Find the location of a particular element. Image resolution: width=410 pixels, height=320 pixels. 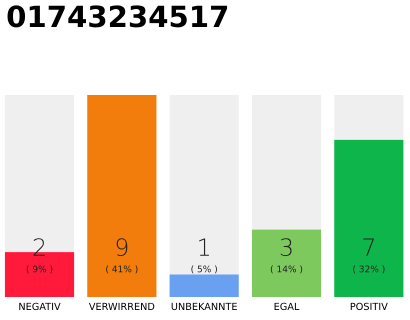

data-label: 3 is located at coordinates (286, 247).